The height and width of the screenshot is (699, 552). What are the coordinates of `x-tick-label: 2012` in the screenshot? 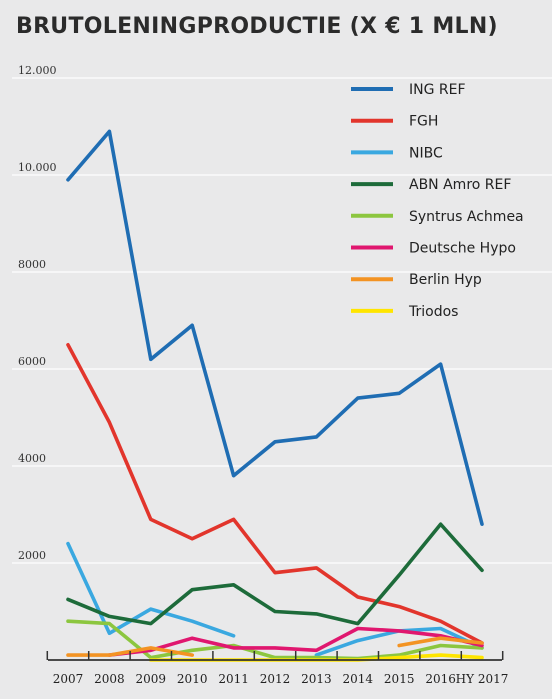 It's located at (275, 679).